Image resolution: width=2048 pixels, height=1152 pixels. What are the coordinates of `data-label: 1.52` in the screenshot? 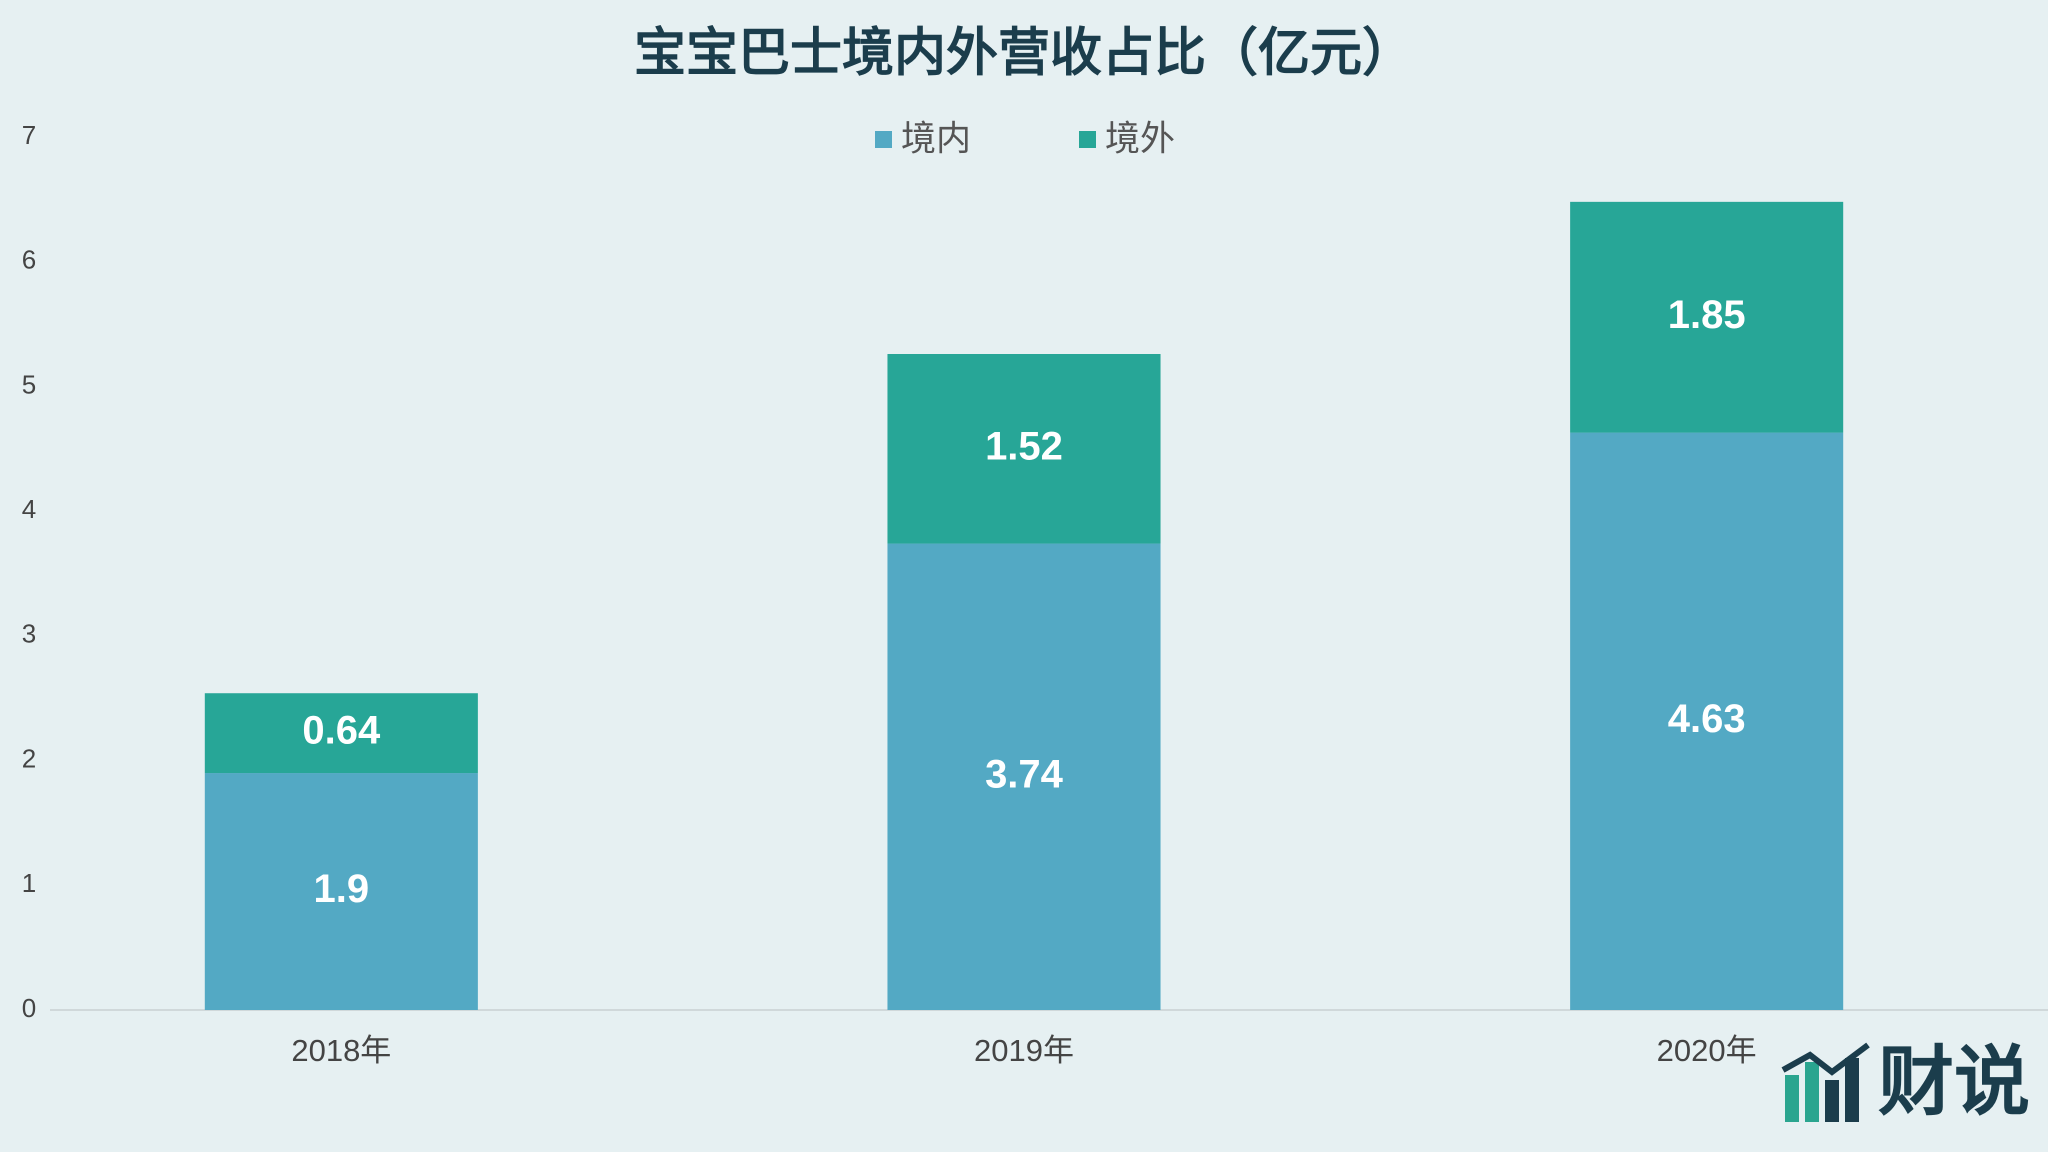 It's located at (1024, 446).